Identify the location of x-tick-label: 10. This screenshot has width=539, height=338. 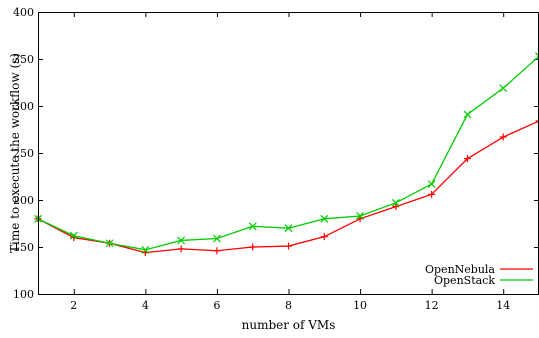
(360, 305).